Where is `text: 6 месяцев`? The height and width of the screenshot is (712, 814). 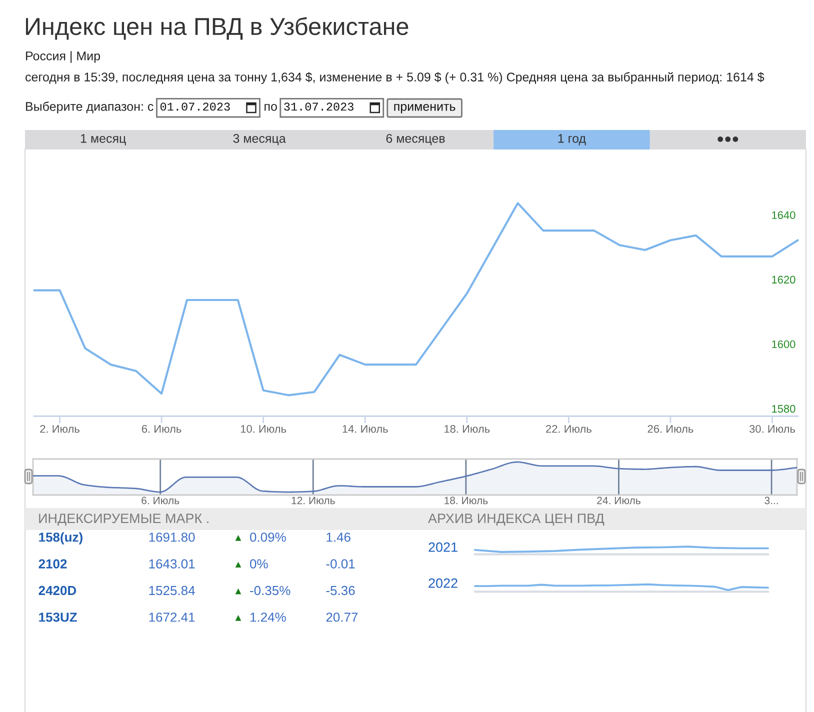 text: 6 месяцев is located at coordinates (415, 140).